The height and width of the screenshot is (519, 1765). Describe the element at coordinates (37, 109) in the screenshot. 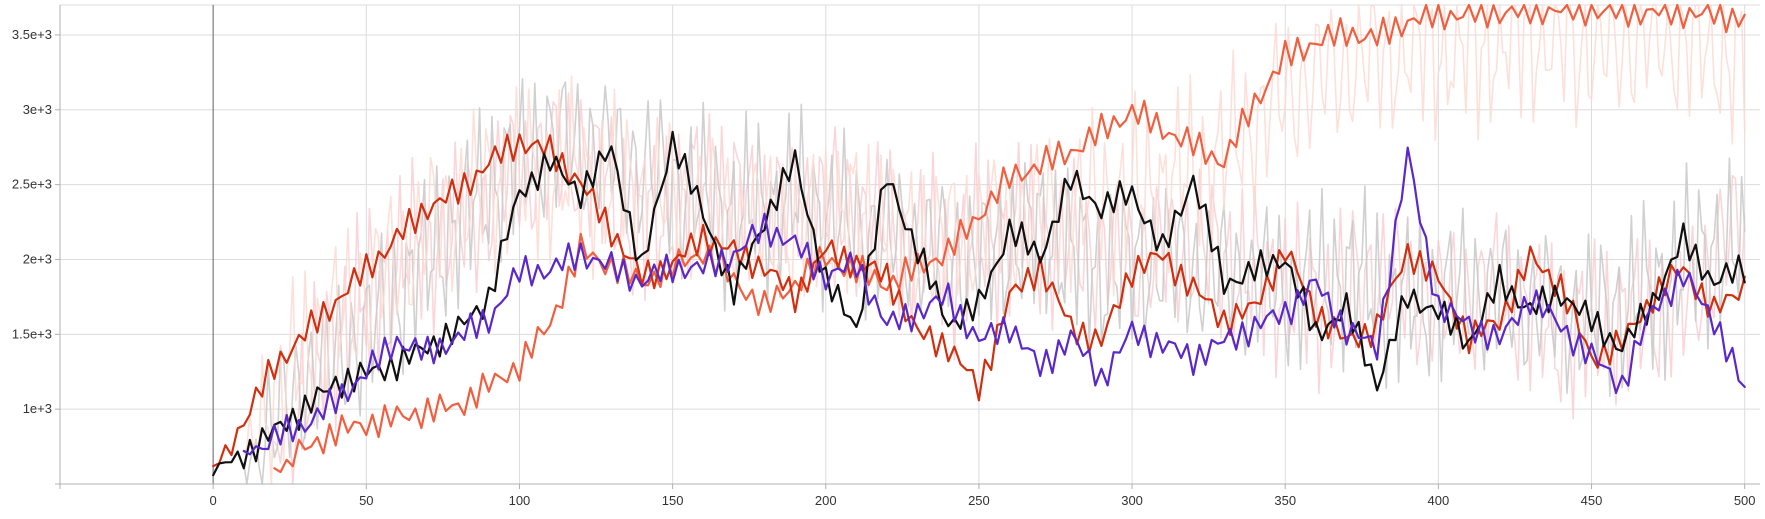

I see `y-tick-label: 3e+3` at that location.